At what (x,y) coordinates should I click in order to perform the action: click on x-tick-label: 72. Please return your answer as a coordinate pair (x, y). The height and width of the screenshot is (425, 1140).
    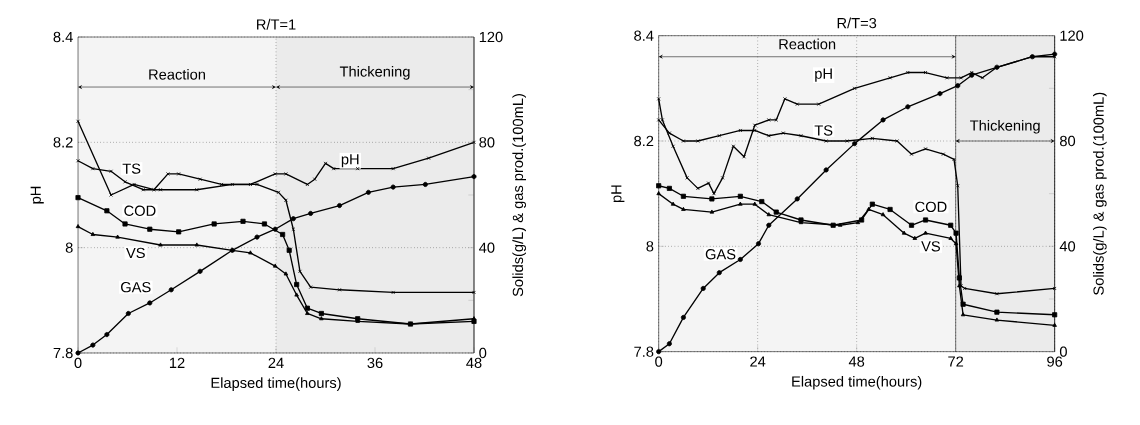
    Looking at the image, I should click on (956, 361).